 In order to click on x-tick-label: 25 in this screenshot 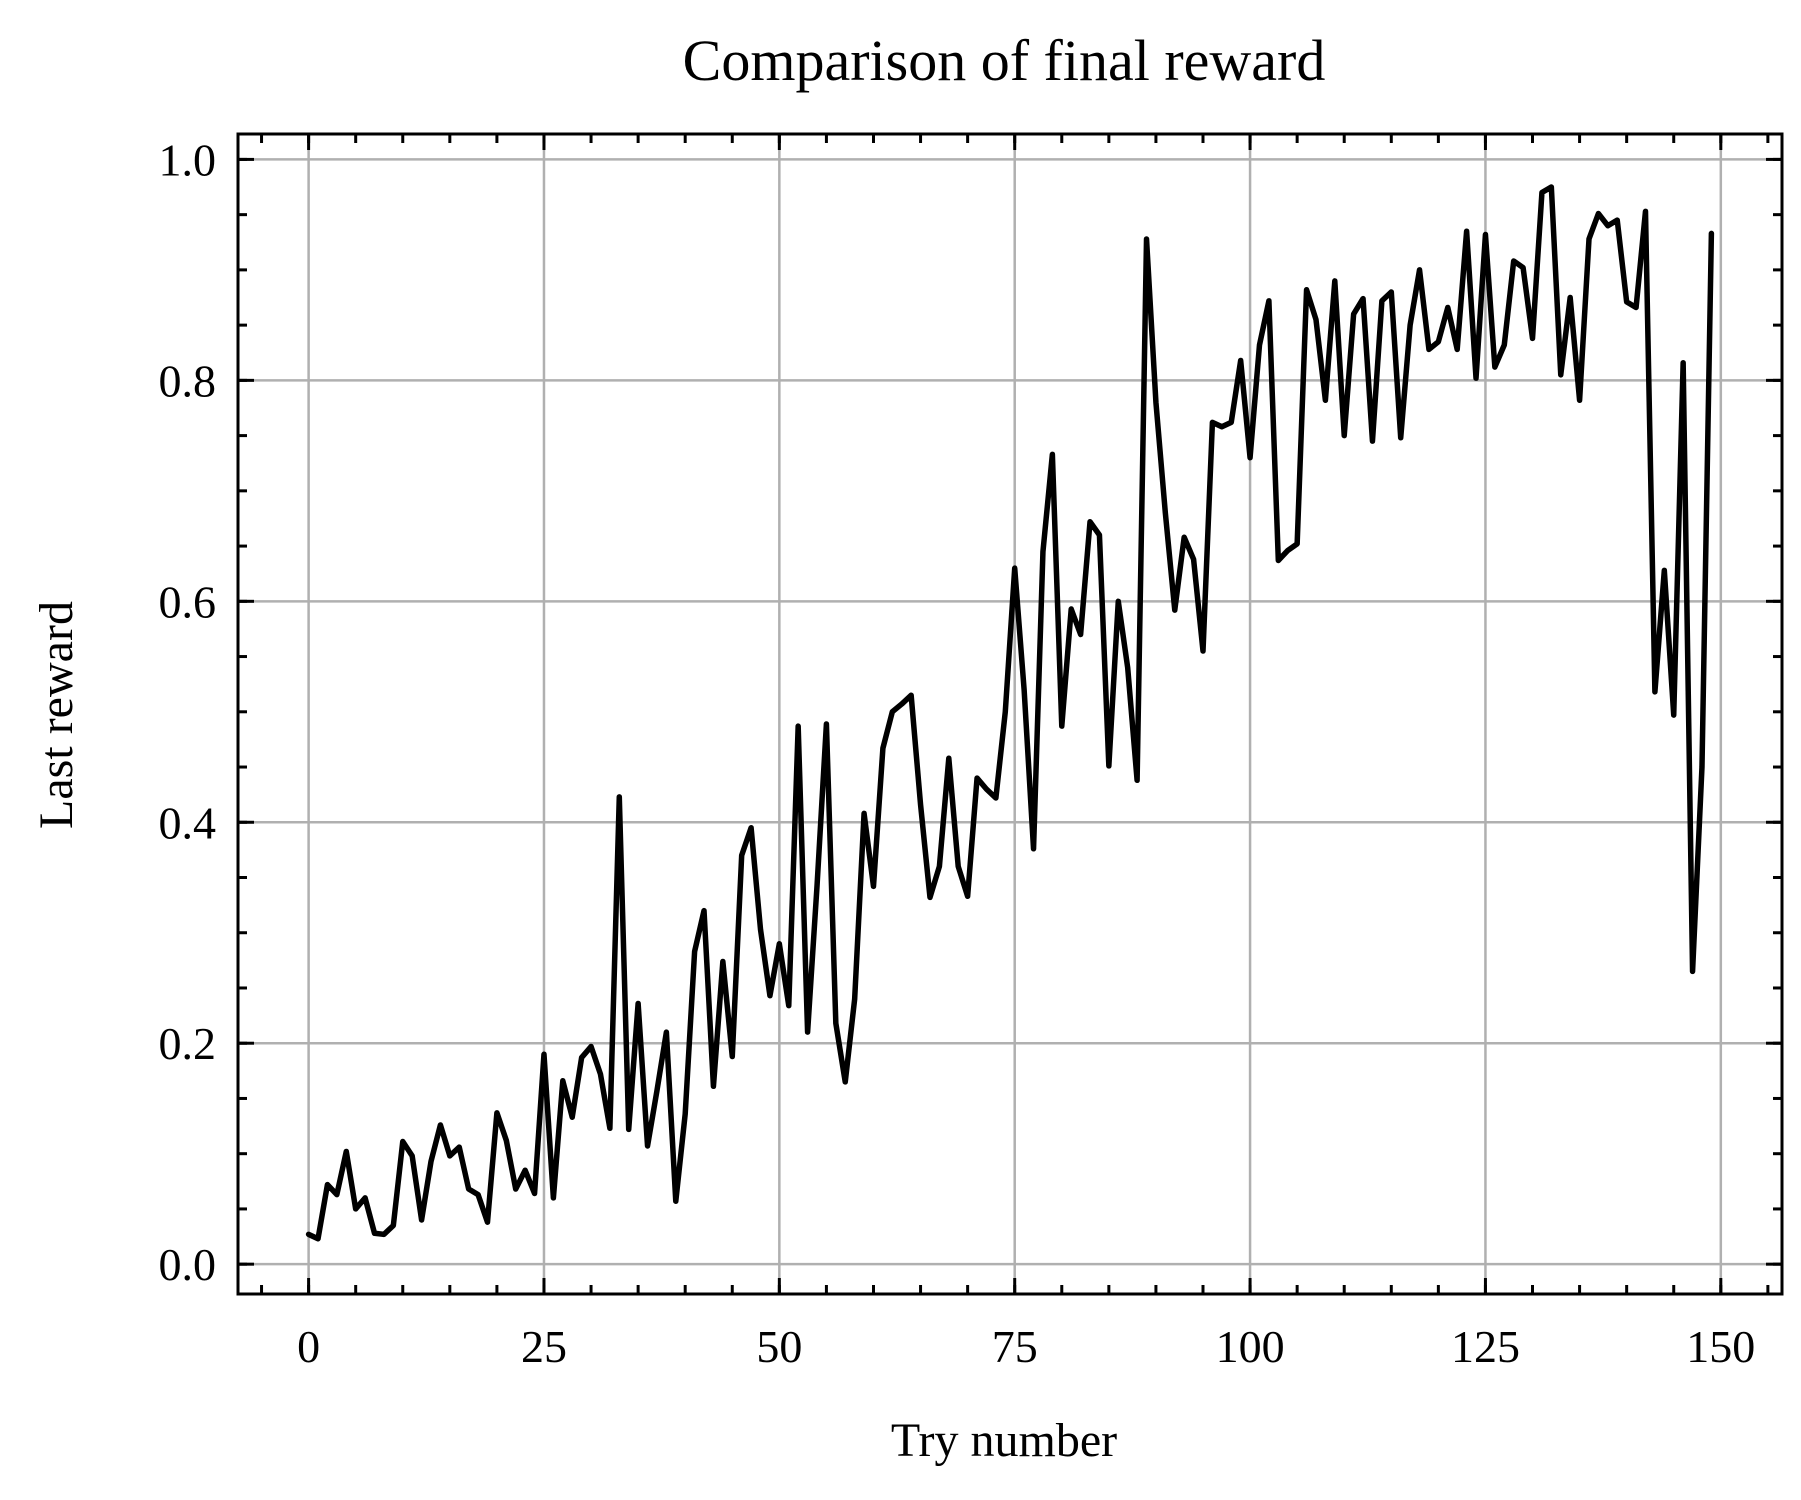, I will do `click(544, 1346)`.